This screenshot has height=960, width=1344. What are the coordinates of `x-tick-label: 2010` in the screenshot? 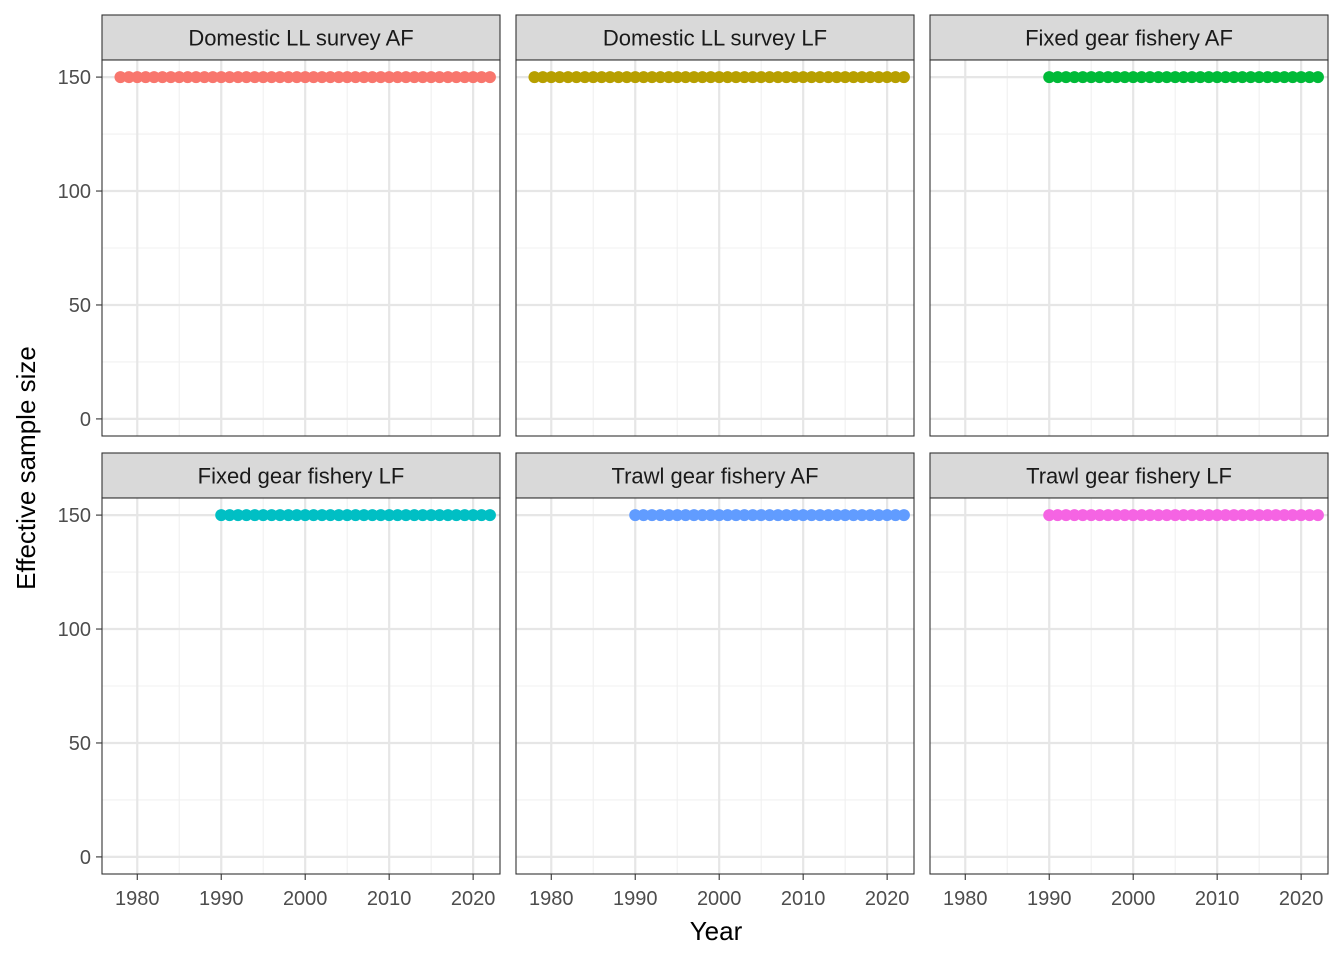 It's located at (803, 899).